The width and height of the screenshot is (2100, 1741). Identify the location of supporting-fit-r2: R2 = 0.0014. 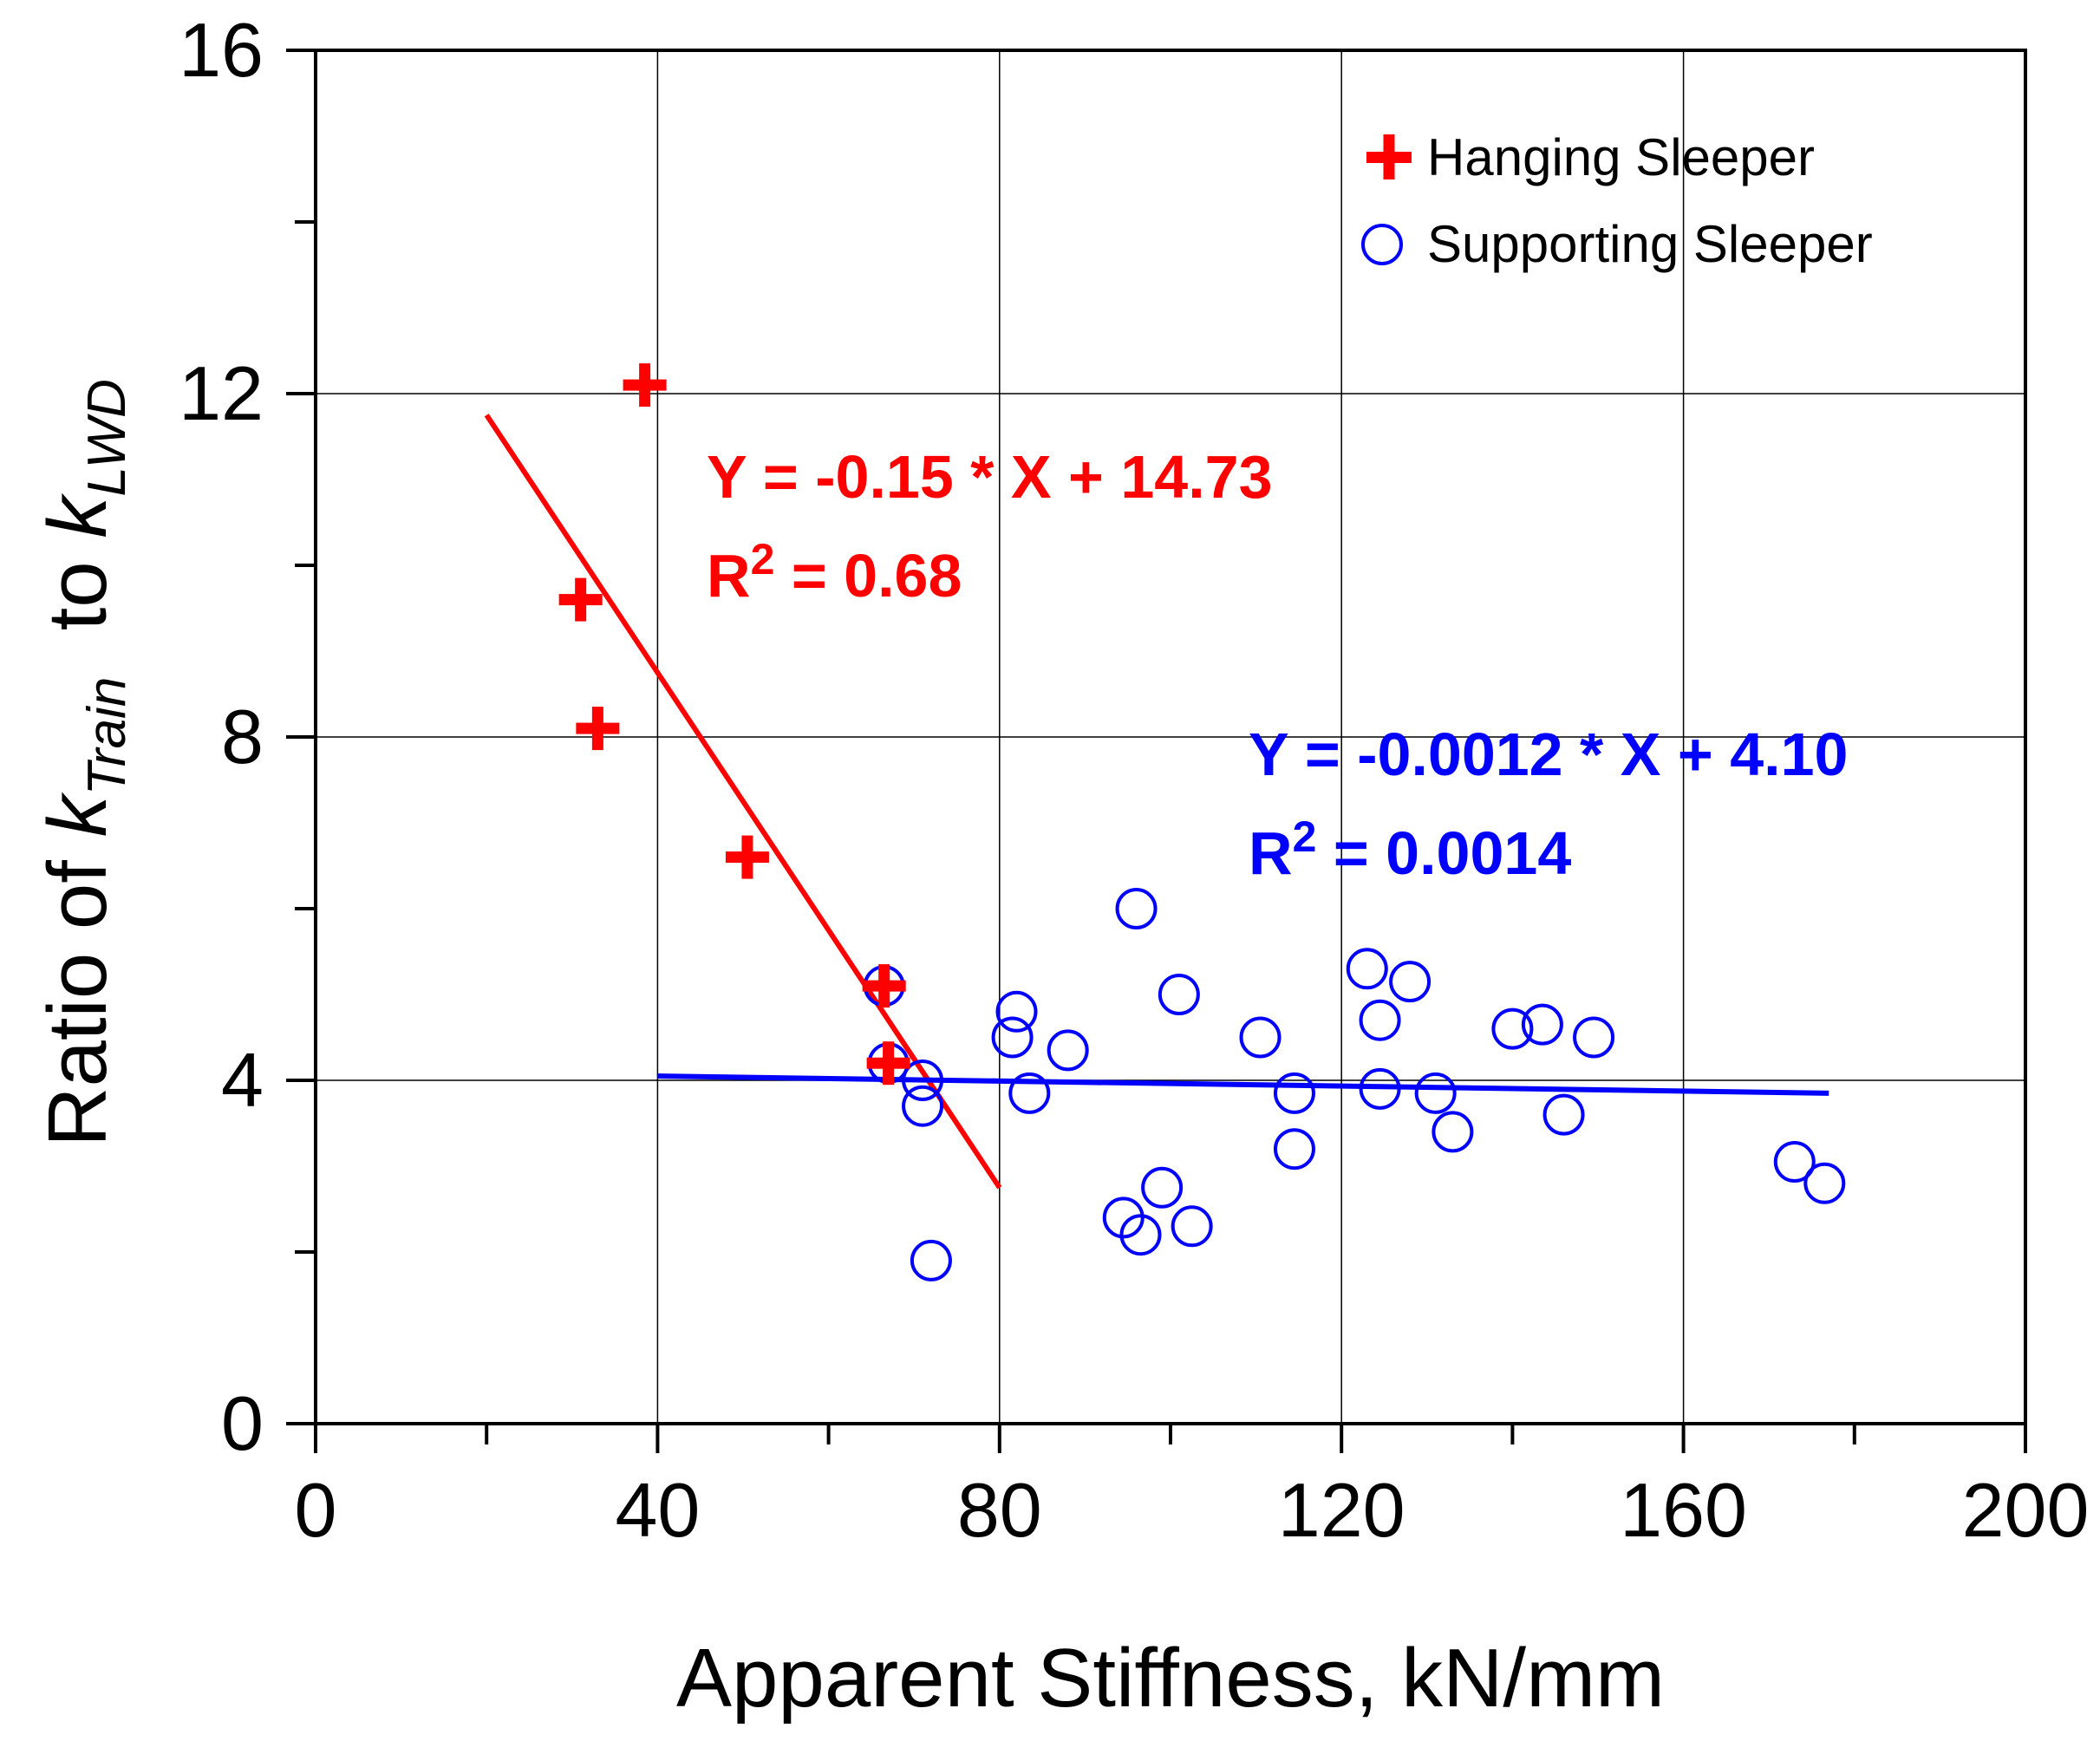
(1410, 849).